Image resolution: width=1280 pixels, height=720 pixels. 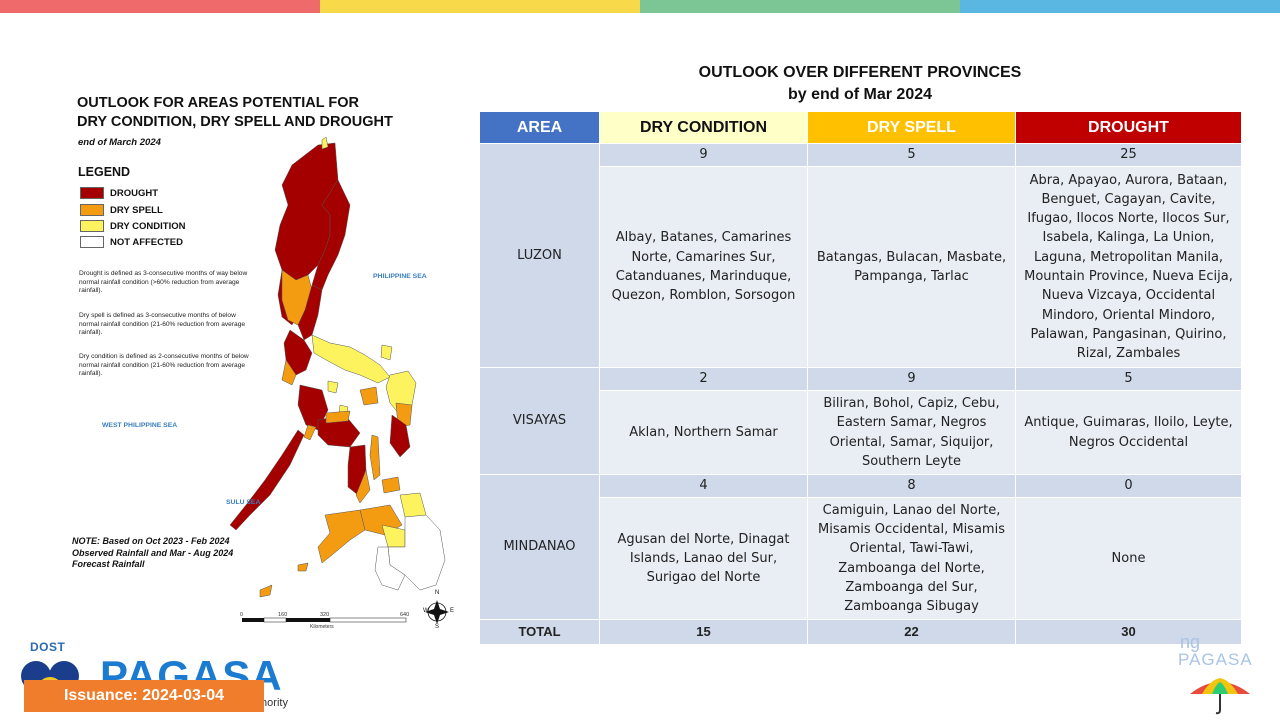 I want to click on map-region-bohol, so click(x=391, y=485).